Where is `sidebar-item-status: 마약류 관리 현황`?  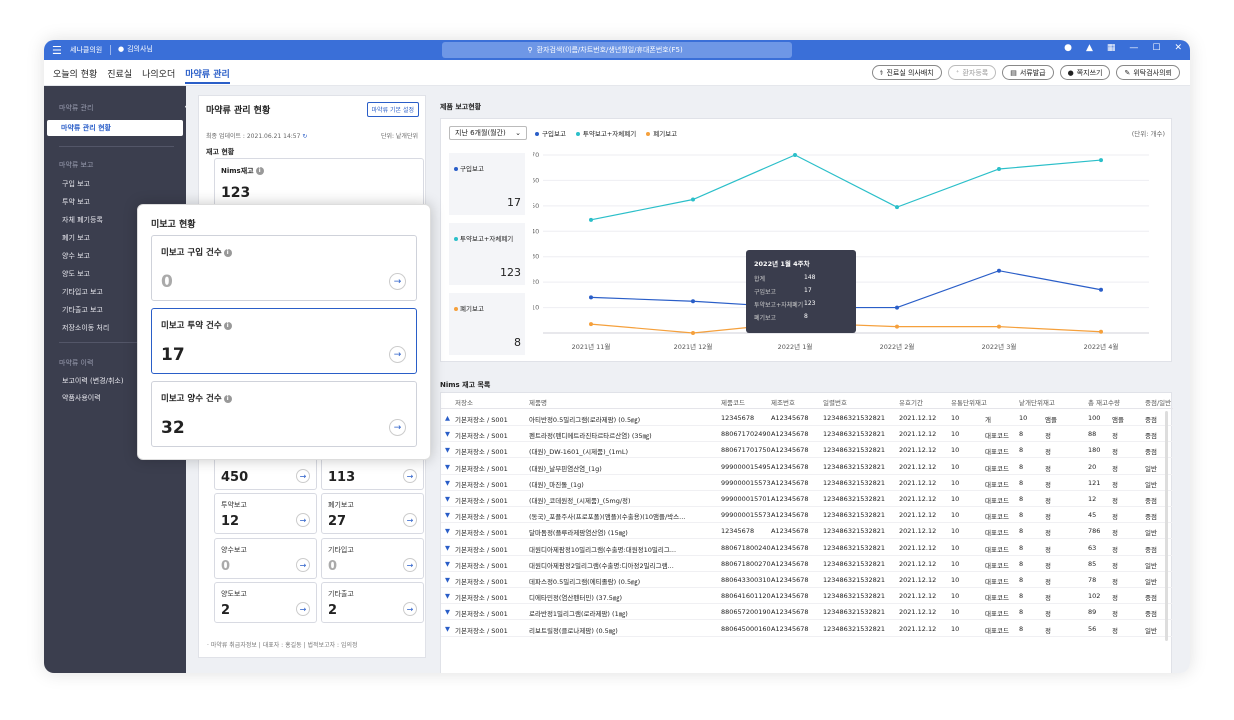
sidebar-item-status: 마약류 관리 현황 is located at coordinates (115, 128).